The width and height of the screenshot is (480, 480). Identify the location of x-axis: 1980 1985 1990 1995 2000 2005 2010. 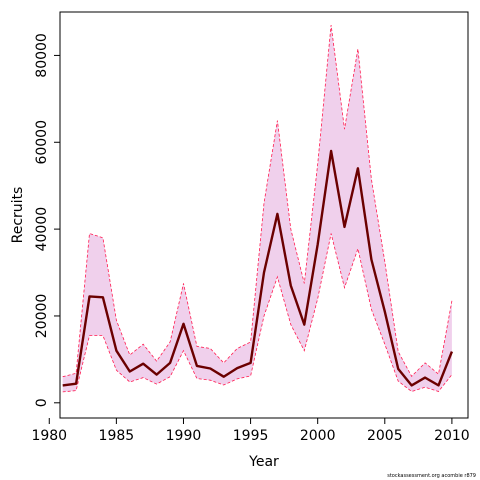
(250, 431).